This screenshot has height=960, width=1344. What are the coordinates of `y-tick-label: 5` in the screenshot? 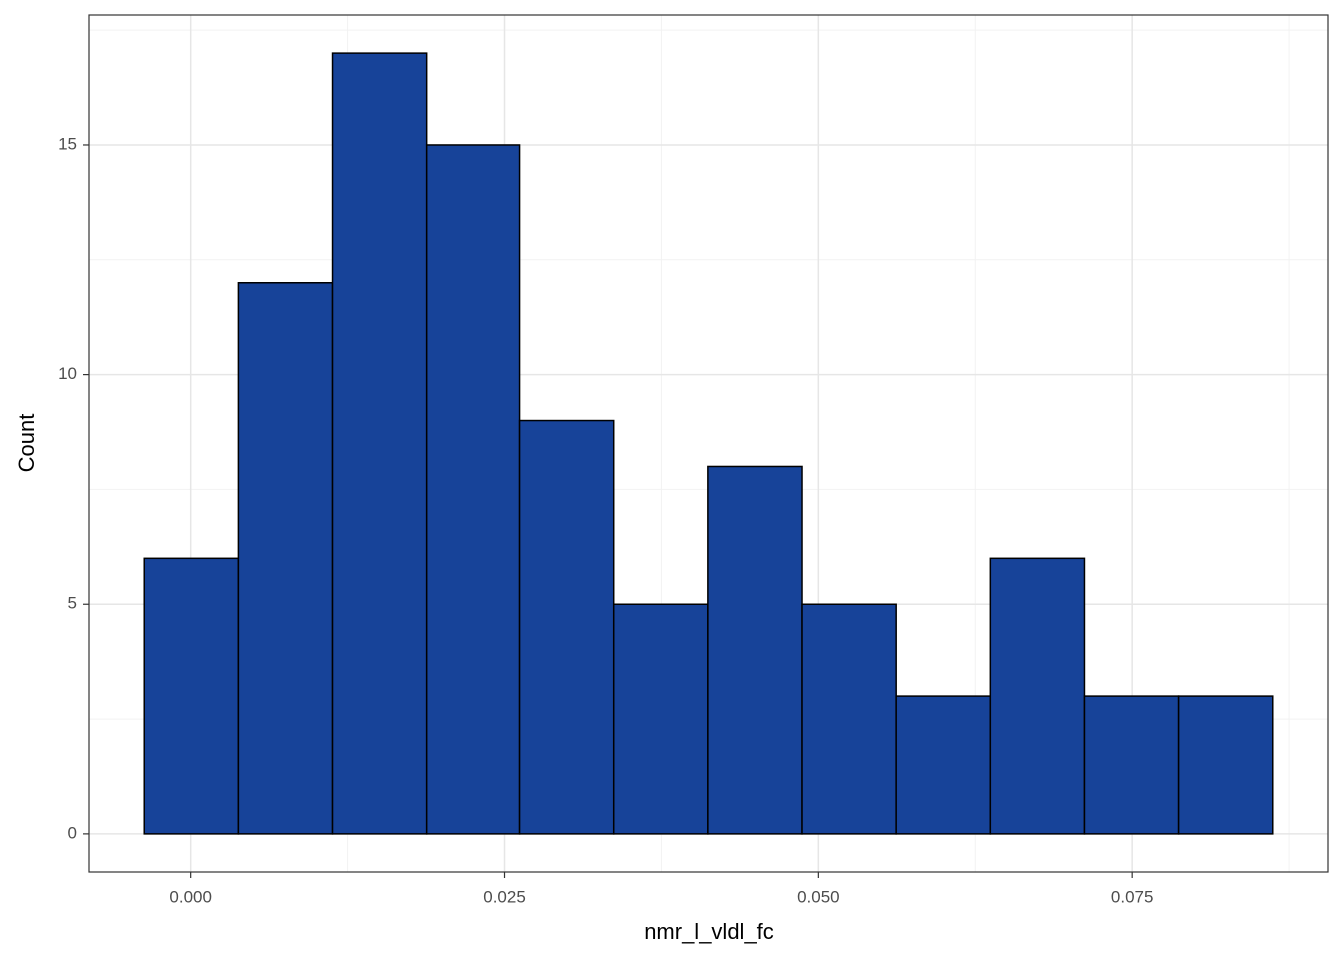 It's located at (72, 603).